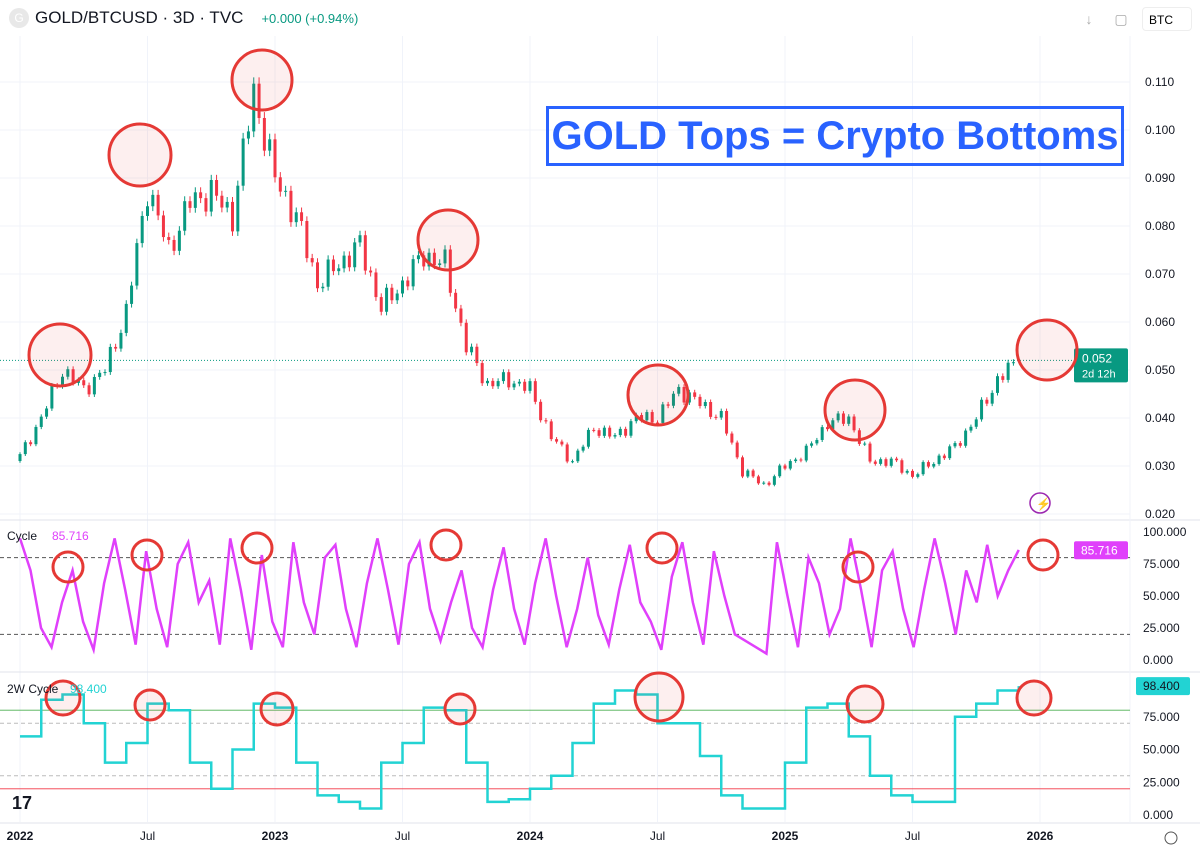  I want to click on price-tick-label: 0.080, so click(1160, 226).